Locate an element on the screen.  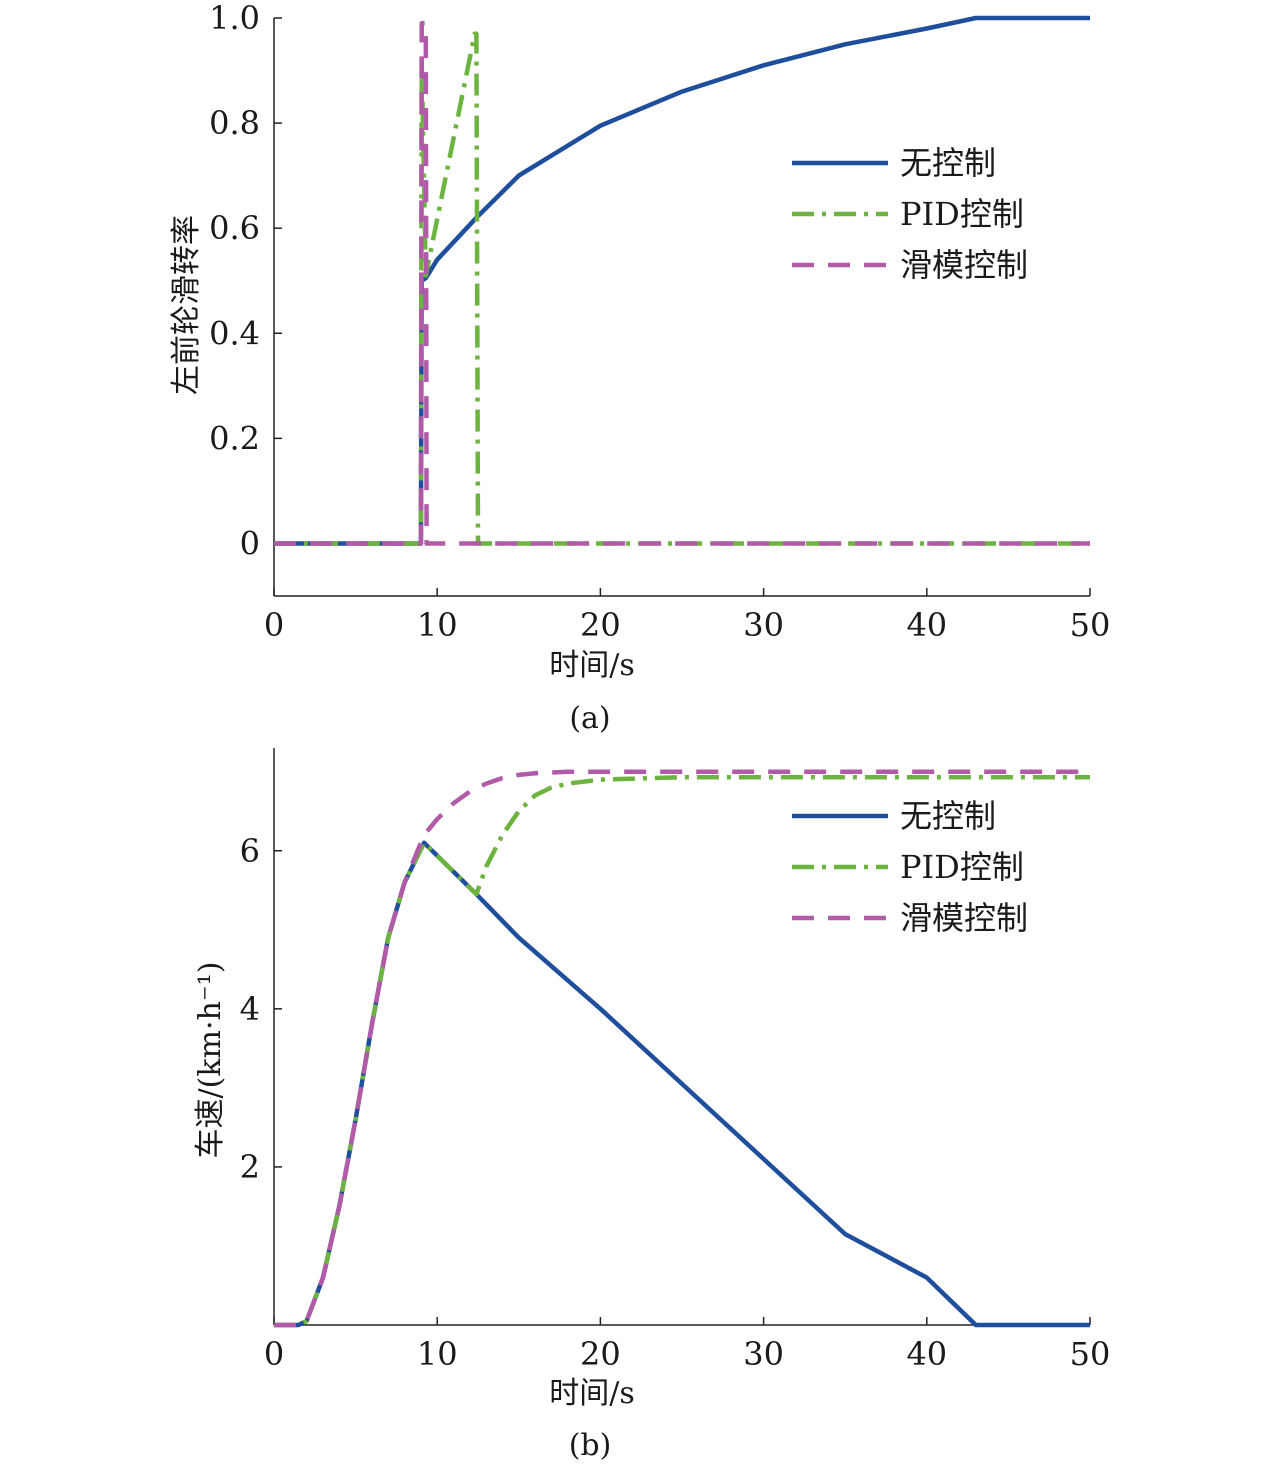
y-tick-label: 1.0 is located at coordinates (234, 18).